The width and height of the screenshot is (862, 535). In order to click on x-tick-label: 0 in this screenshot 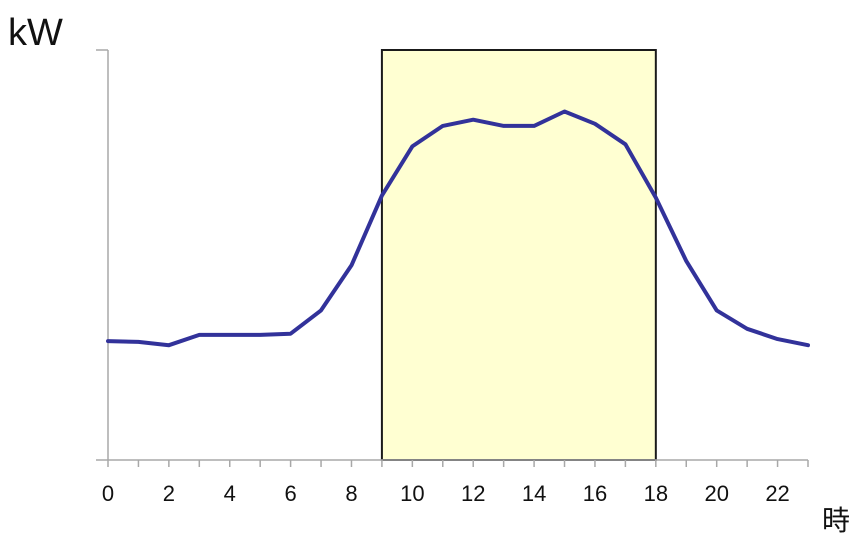, I will do `click(108, 493)`.